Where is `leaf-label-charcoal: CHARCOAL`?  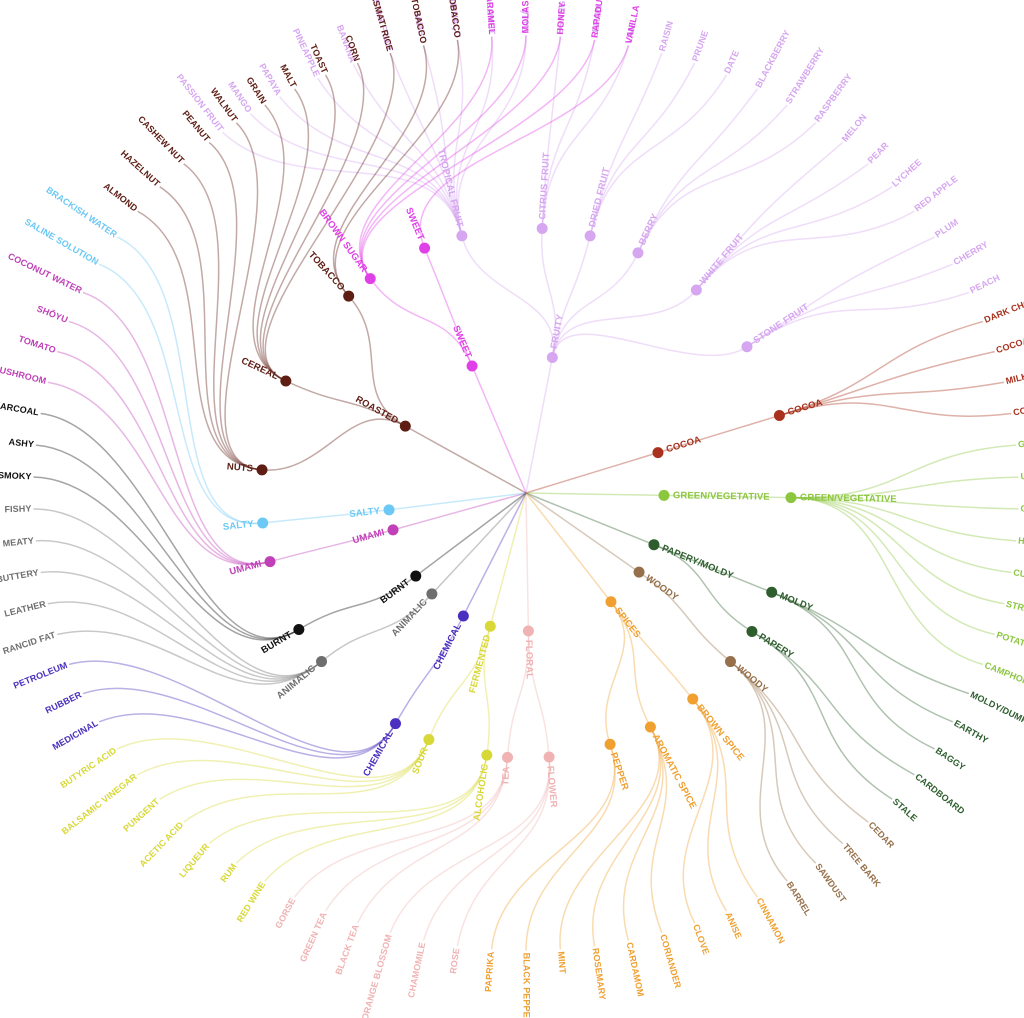 leaf-label-charcoal: CHARCOAL is located at coordinates (20, 408).